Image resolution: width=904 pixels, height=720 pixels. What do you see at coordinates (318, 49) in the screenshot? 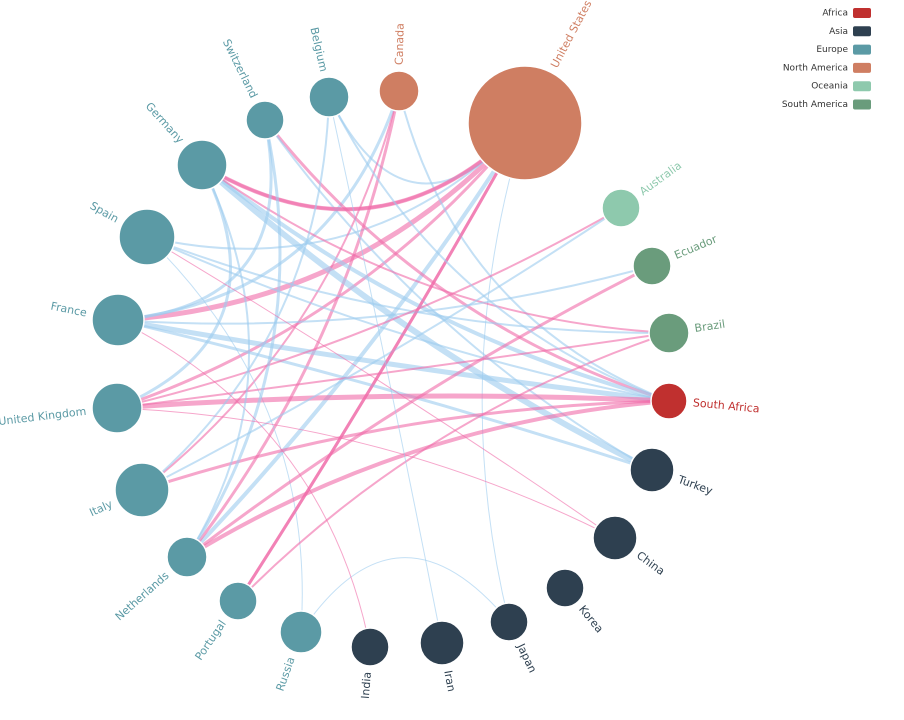
I see `node-label: Belgium` at bounding box center [318, 49].